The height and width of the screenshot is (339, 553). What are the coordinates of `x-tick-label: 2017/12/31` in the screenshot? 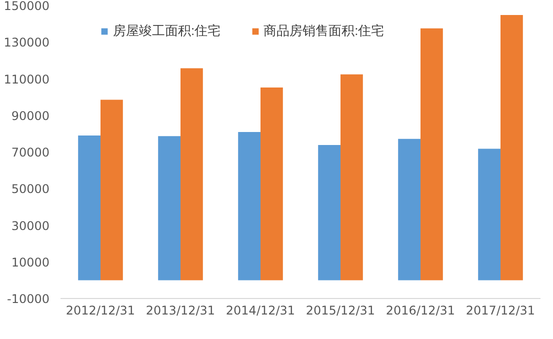 It's located at (501, 311).